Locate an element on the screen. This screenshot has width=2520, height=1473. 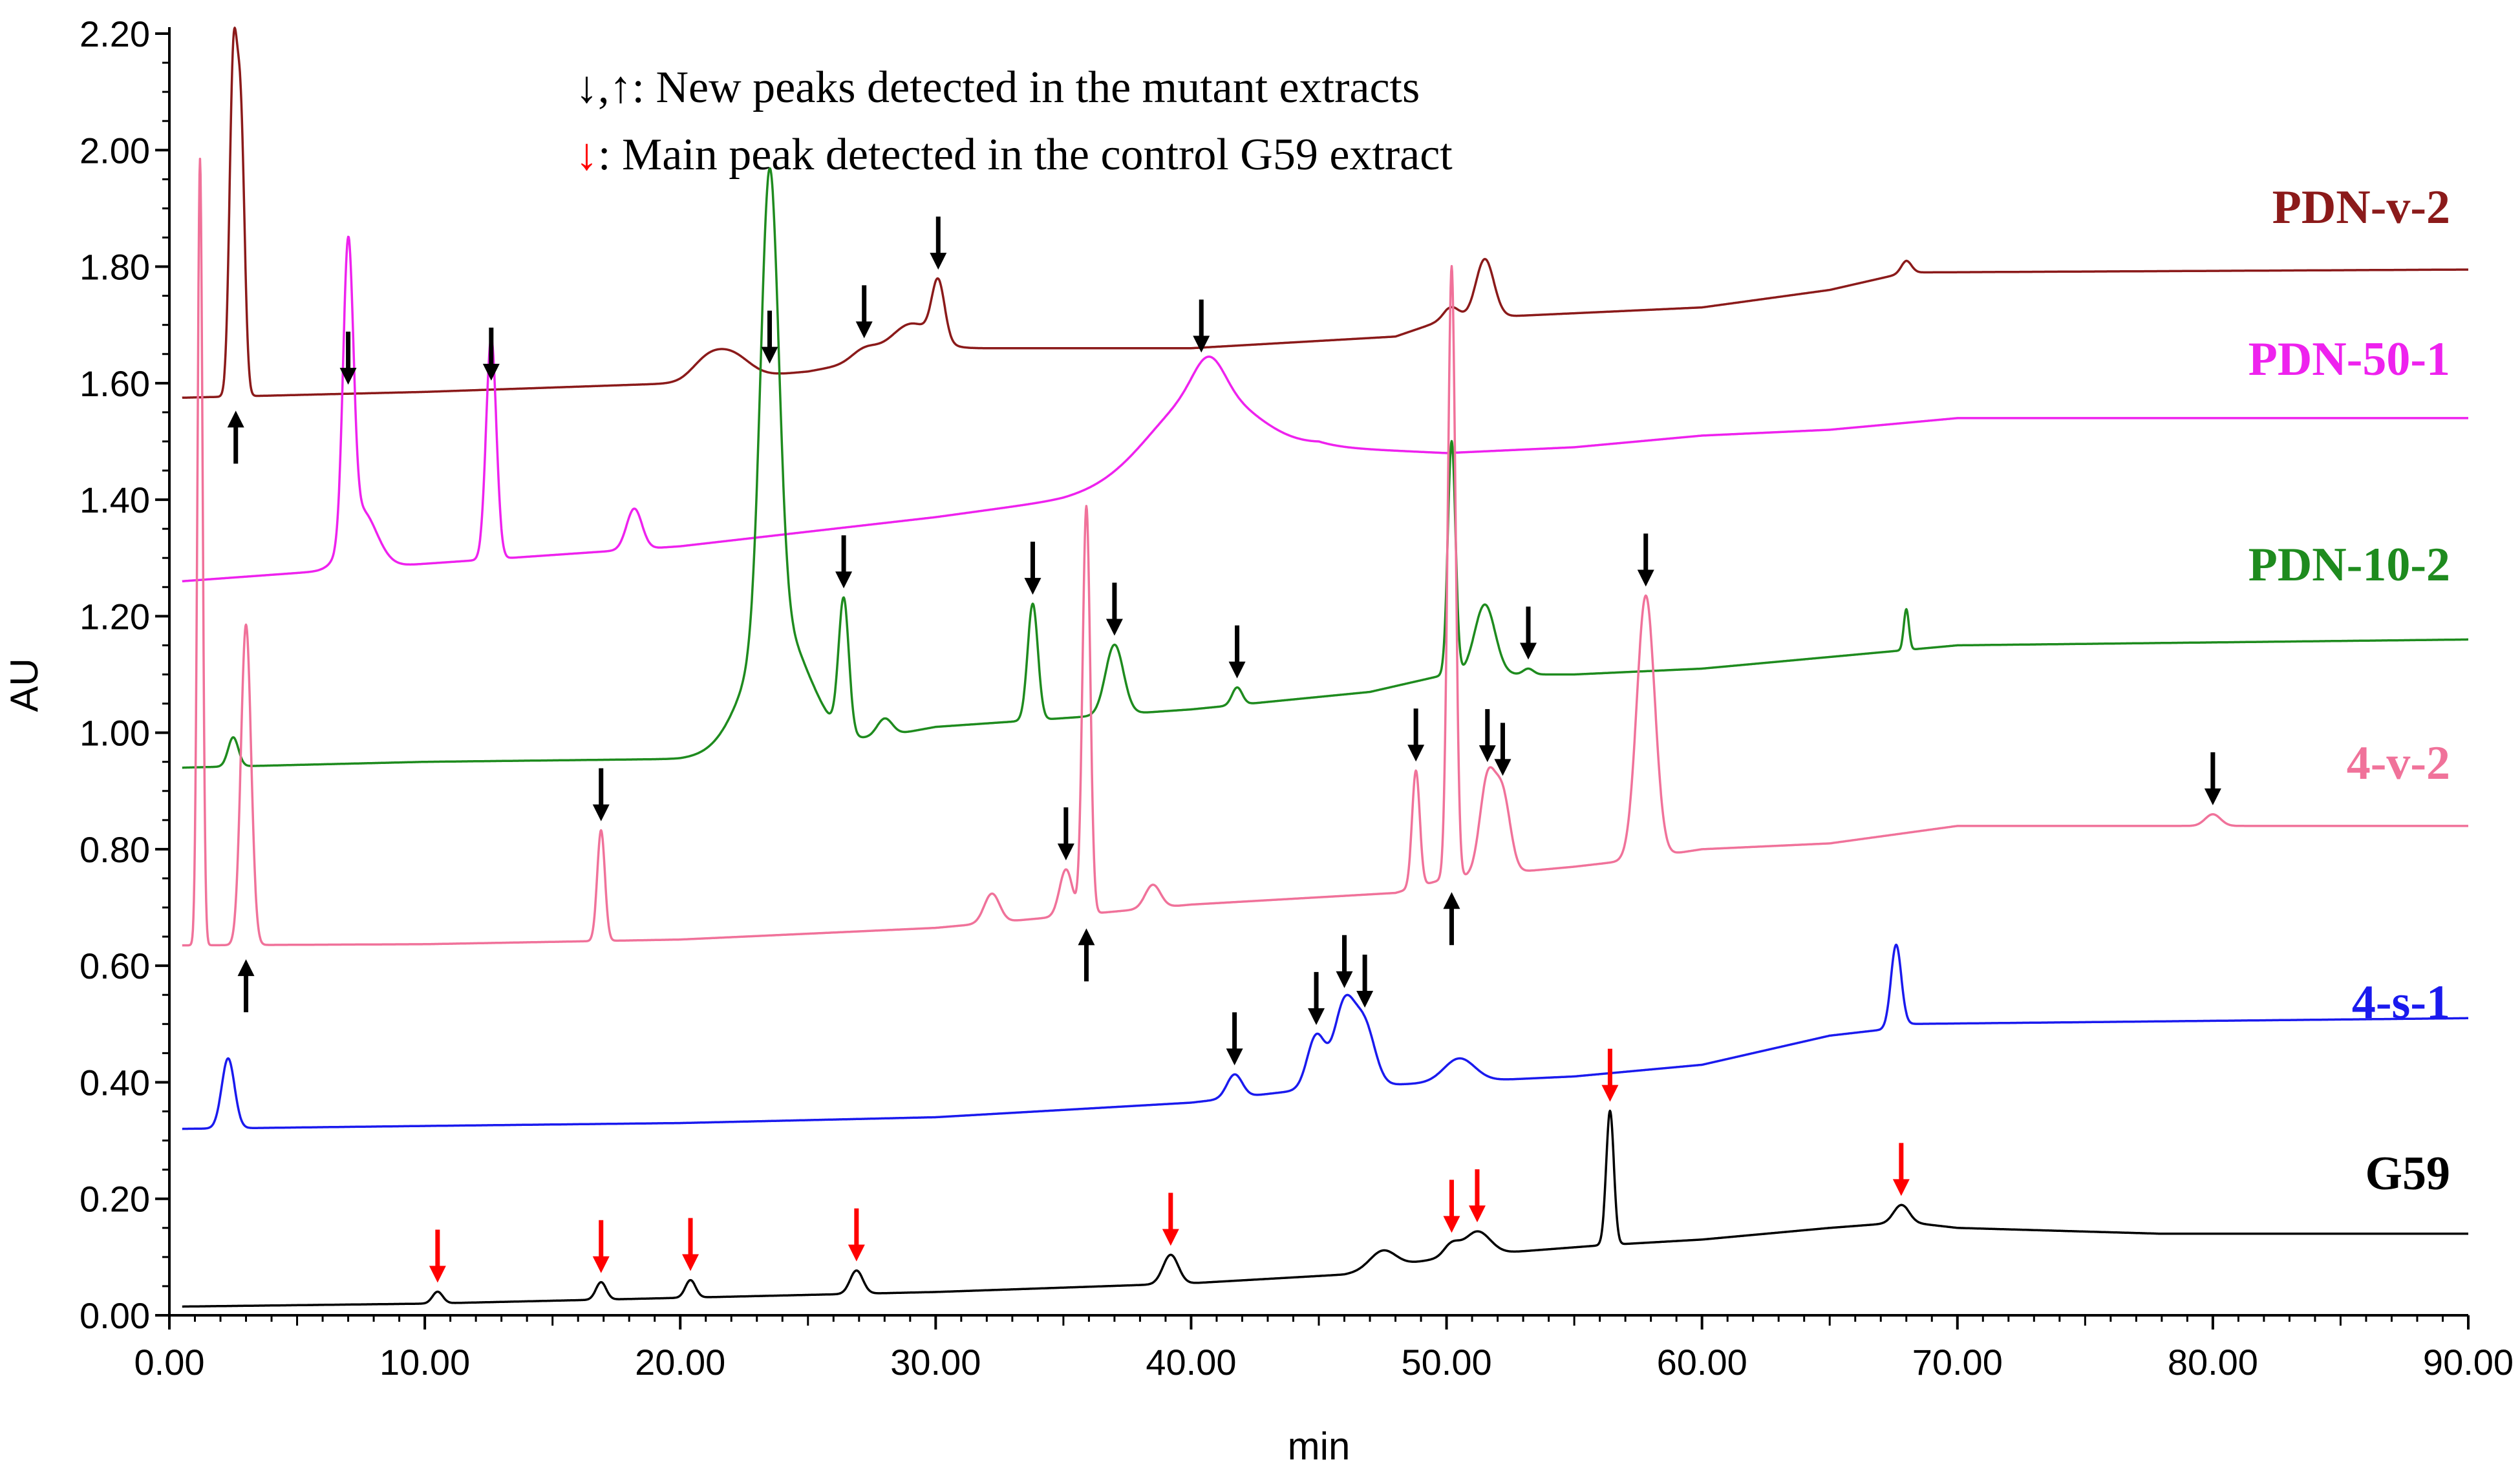
y-tick-label: 2.00 is located at coordinates (115, 150).